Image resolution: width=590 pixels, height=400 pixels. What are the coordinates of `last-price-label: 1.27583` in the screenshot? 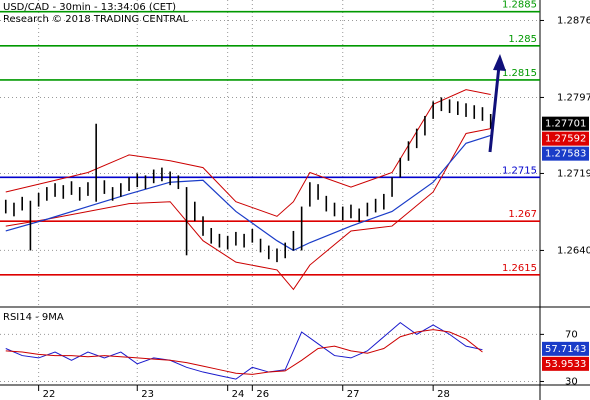 It's located at (565, 154).